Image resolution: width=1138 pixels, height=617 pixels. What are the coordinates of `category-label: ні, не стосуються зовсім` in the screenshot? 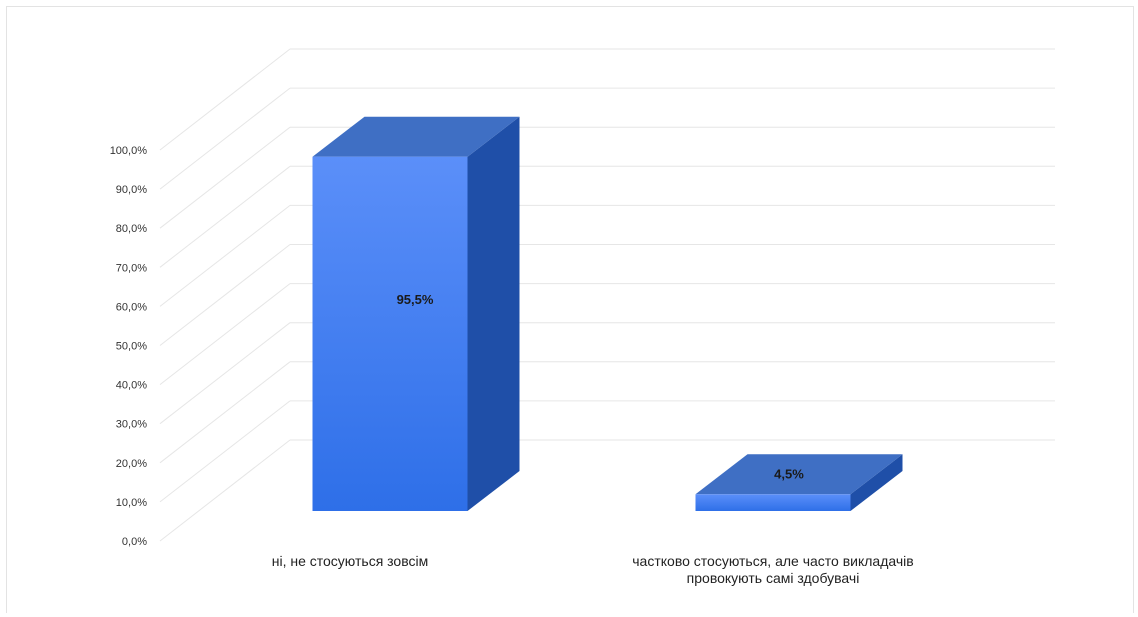 It's located at (350, 561).